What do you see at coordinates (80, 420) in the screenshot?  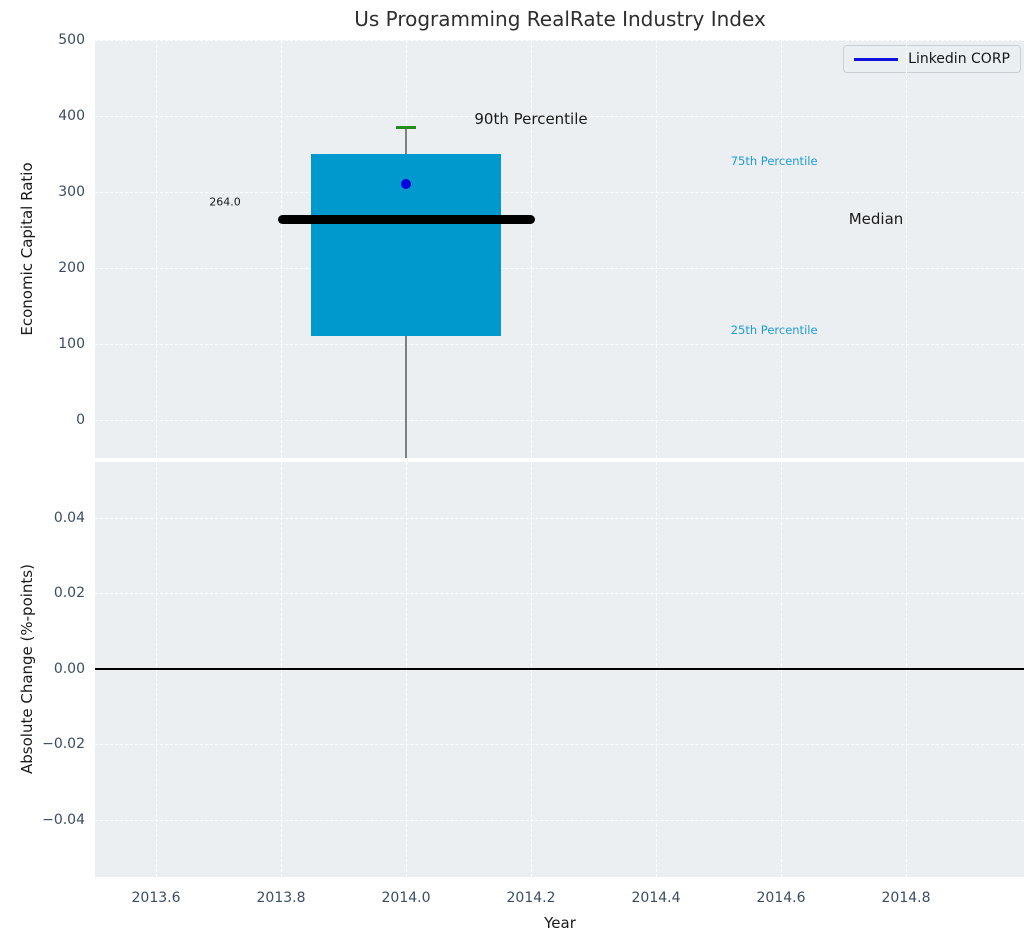 I see `y-tick-label: 0` at bounding box center [80, 420].